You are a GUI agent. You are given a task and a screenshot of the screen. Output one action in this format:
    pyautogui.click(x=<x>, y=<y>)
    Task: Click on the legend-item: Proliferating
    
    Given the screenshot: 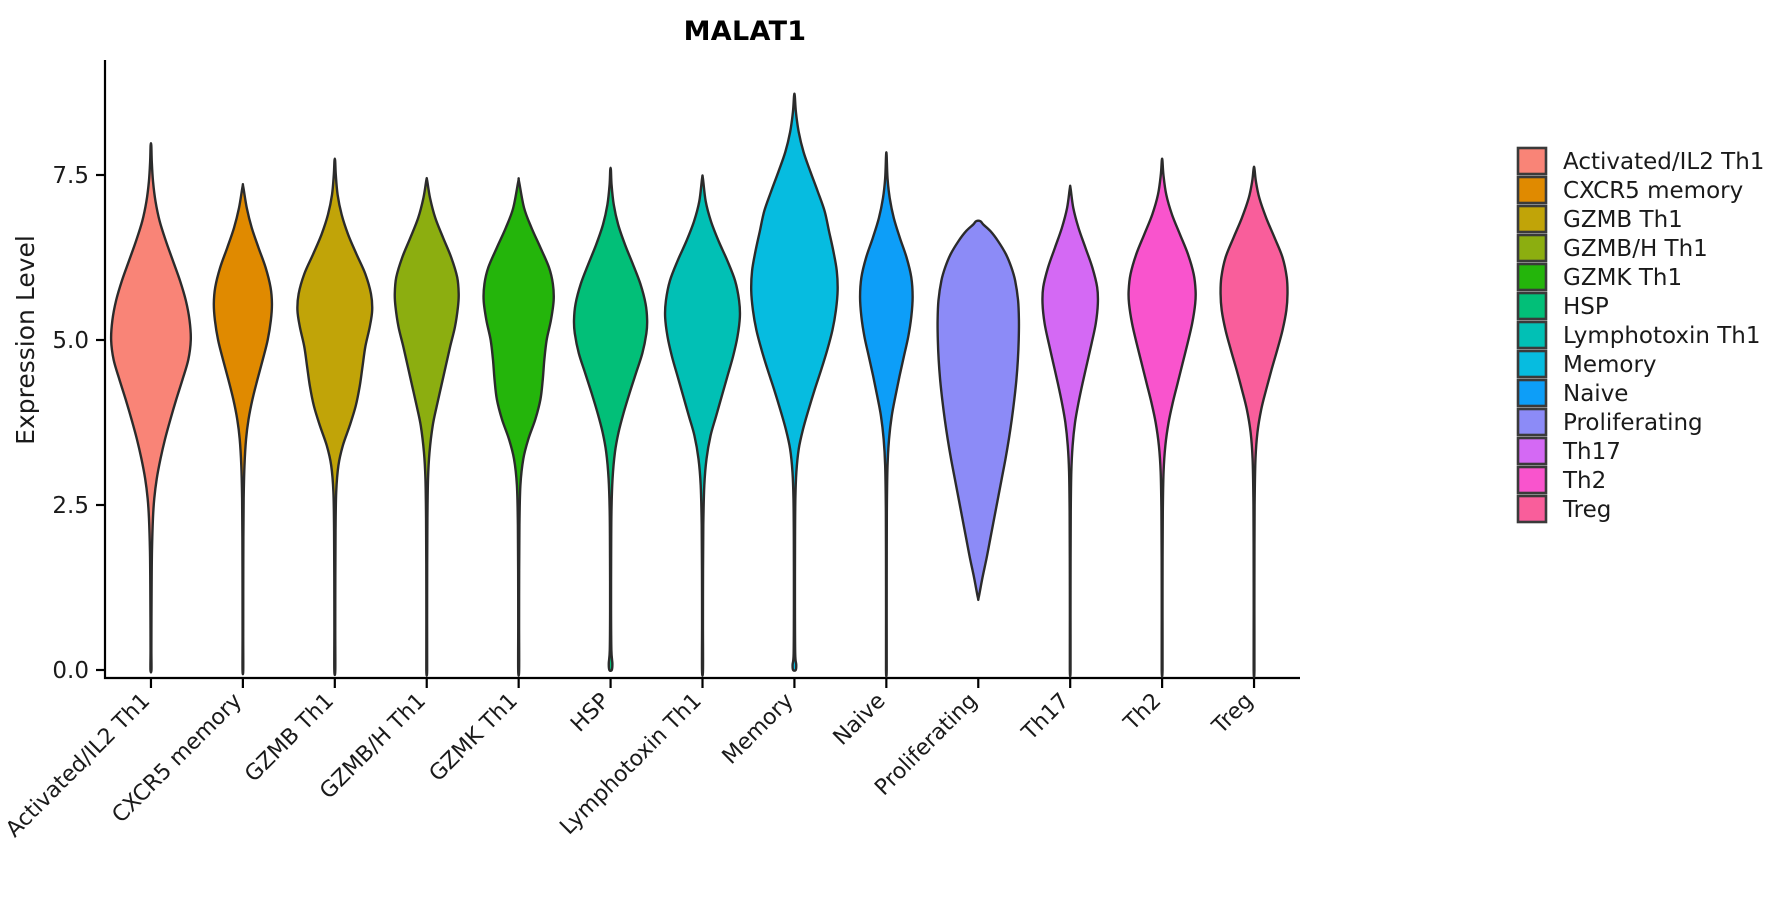 What is the action you would take?
    pyautogui.click(x=1609, y=422)
    